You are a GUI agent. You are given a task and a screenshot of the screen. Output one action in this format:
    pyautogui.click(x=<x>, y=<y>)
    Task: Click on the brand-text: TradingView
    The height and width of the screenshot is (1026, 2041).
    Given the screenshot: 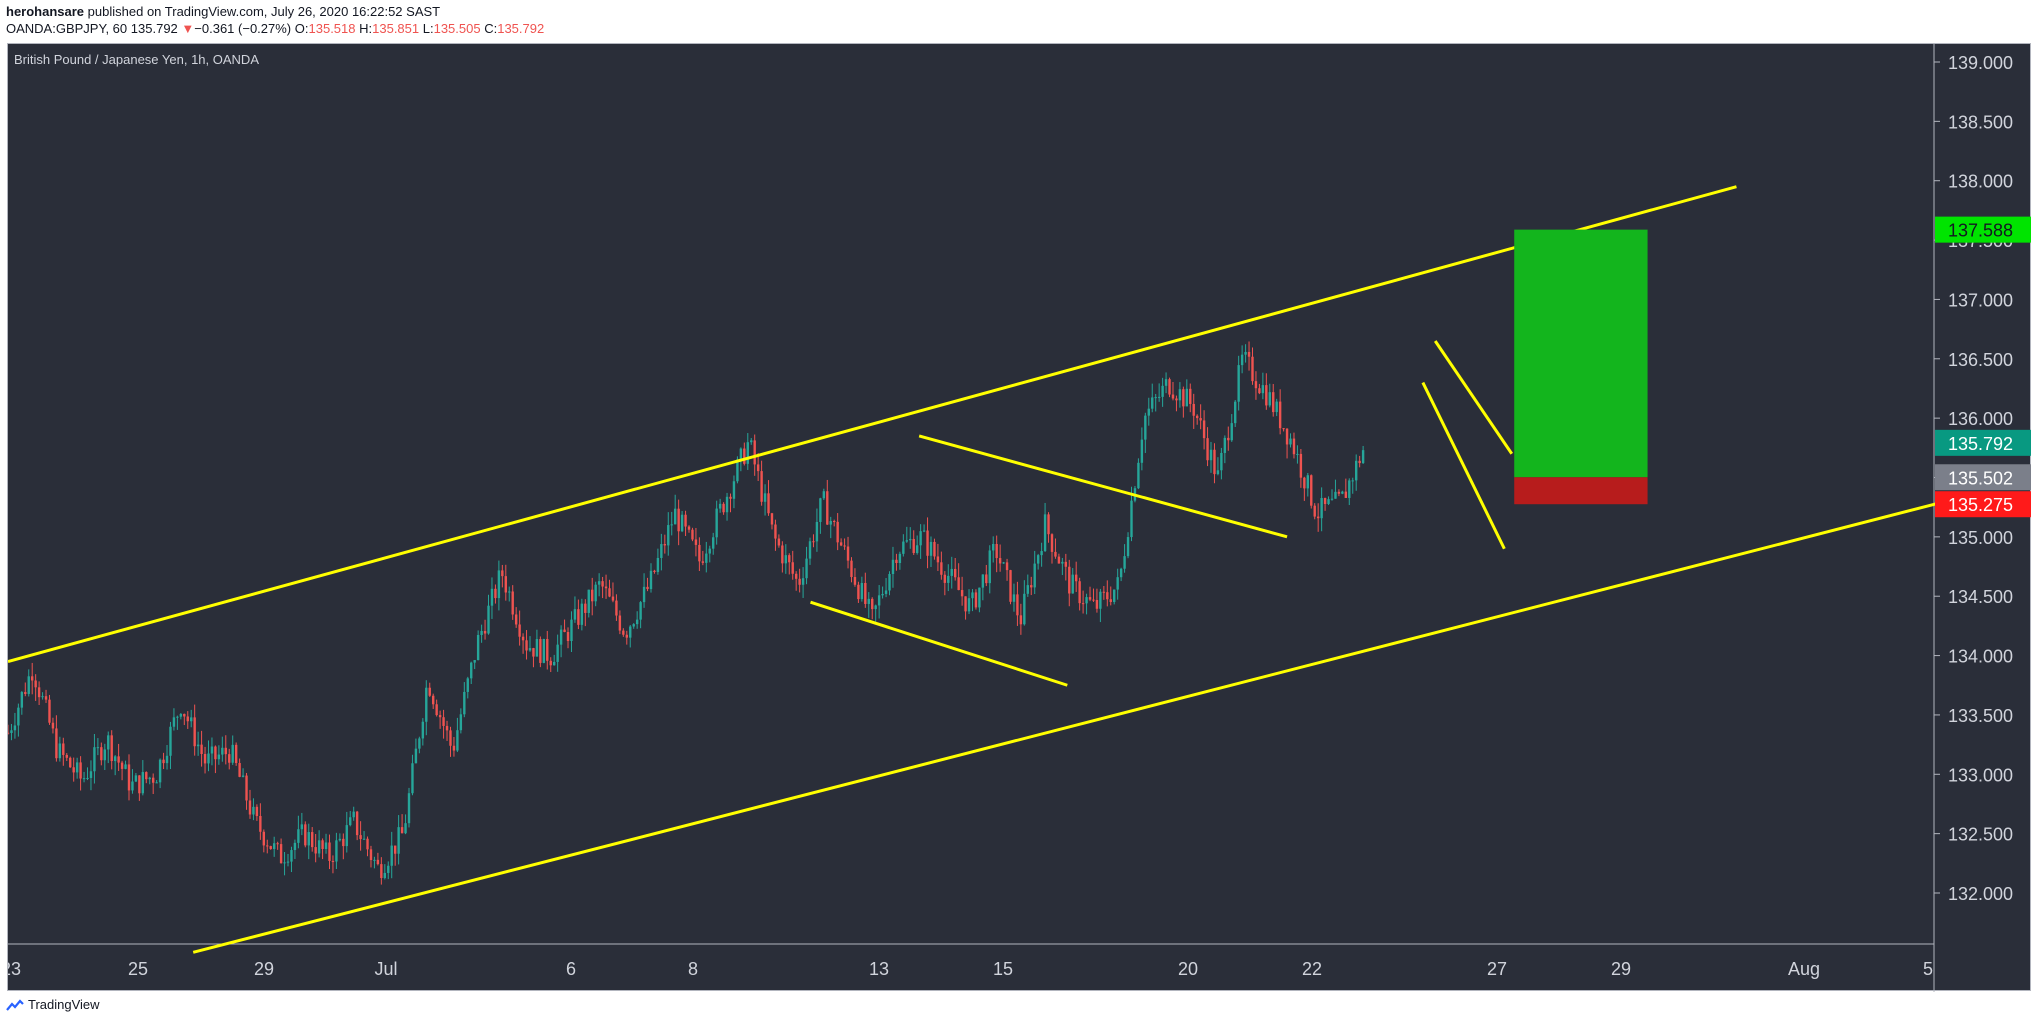 What is the action you would take?
    pyautogui.click(x=64, y=1004)
    